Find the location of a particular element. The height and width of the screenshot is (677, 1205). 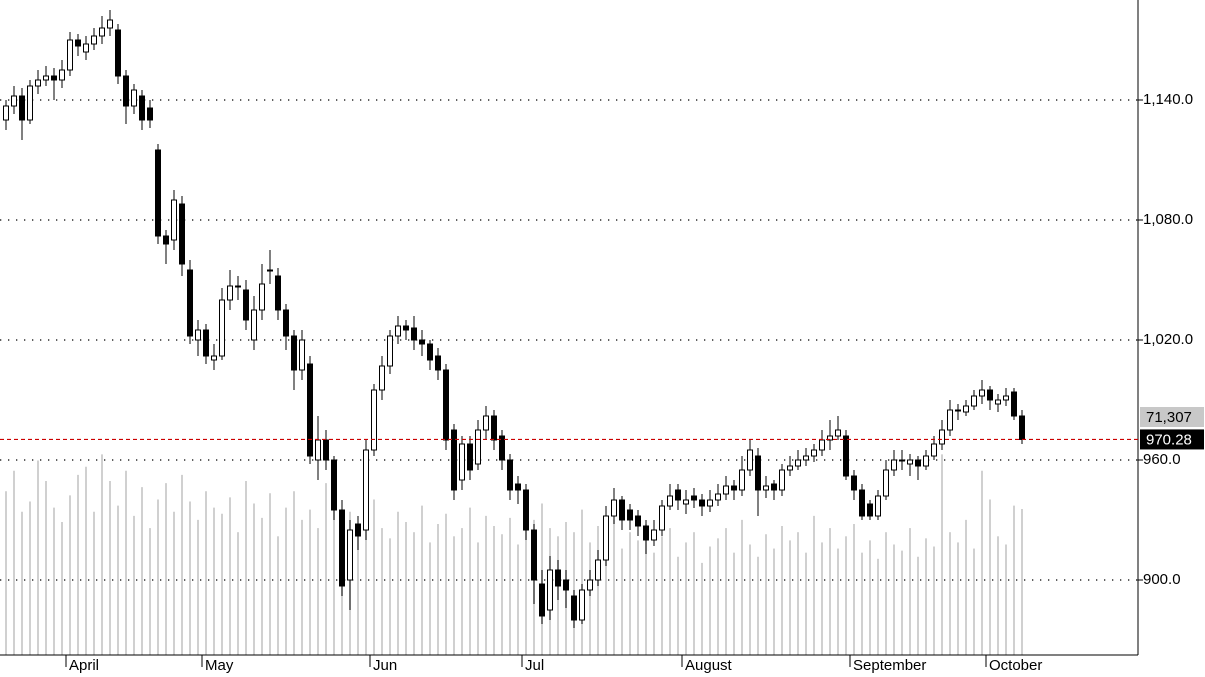

y-tick-label: 1,140.0 is located at coordinates (1168, 99).